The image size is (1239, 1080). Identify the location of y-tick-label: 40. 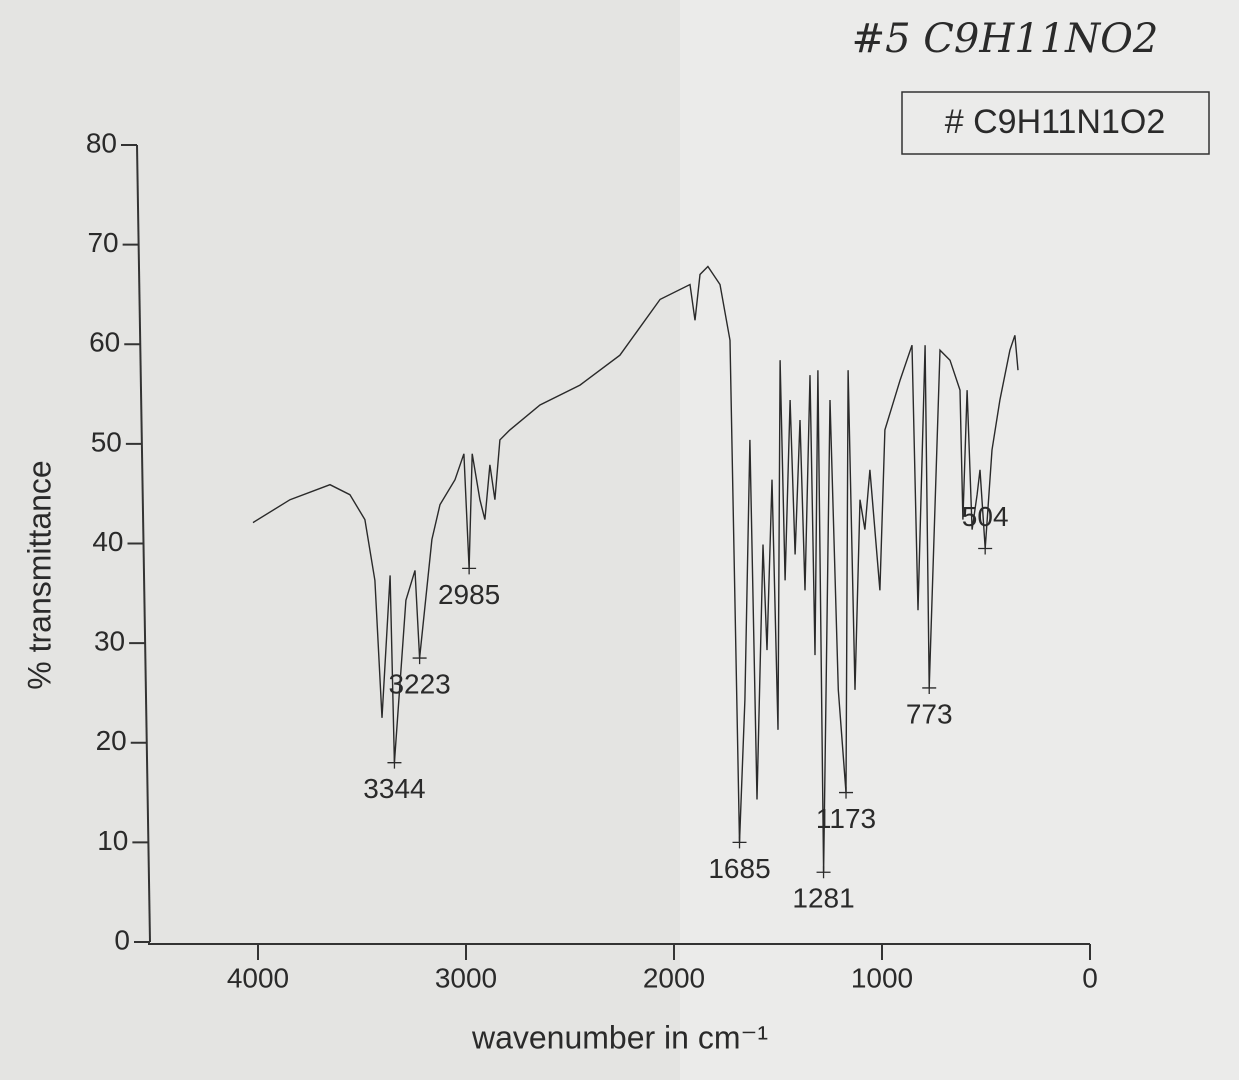
(107, 541).